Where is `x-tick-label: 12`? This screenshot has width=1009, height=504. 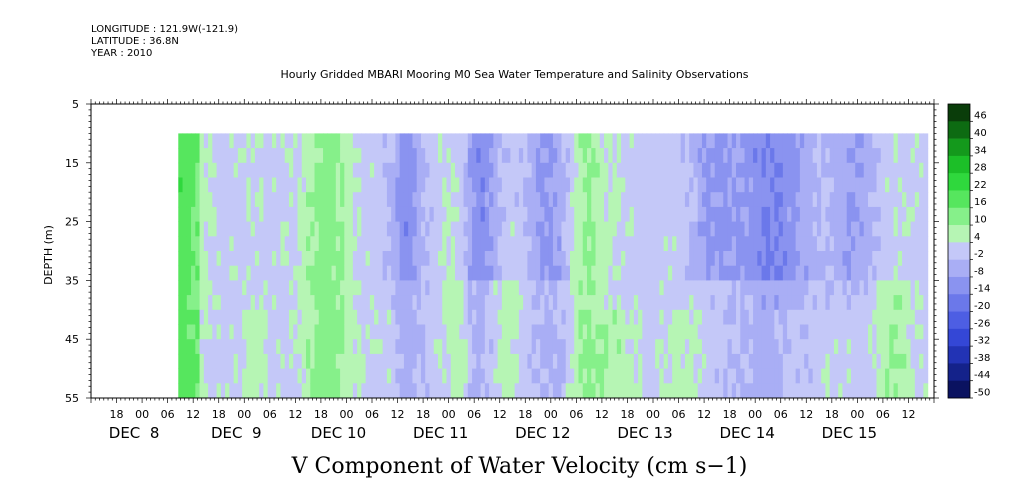 x-tick-label: 12 is located at coordinates (806, 414).